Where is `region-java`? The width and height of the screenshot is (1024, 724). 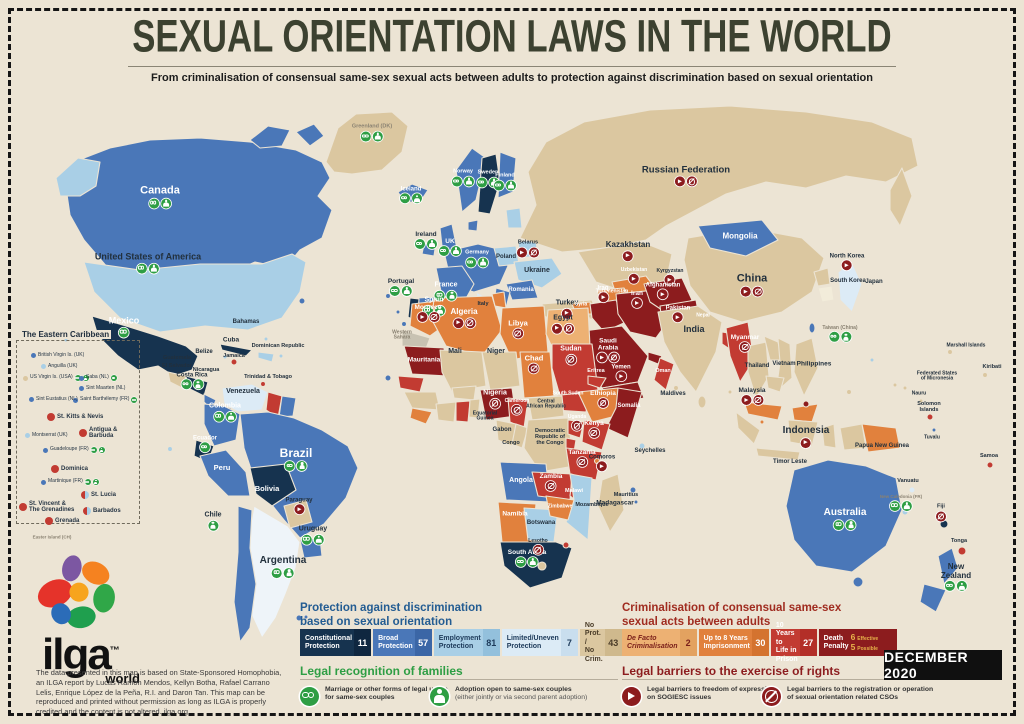
region-java is located at coordinates (778, 454).